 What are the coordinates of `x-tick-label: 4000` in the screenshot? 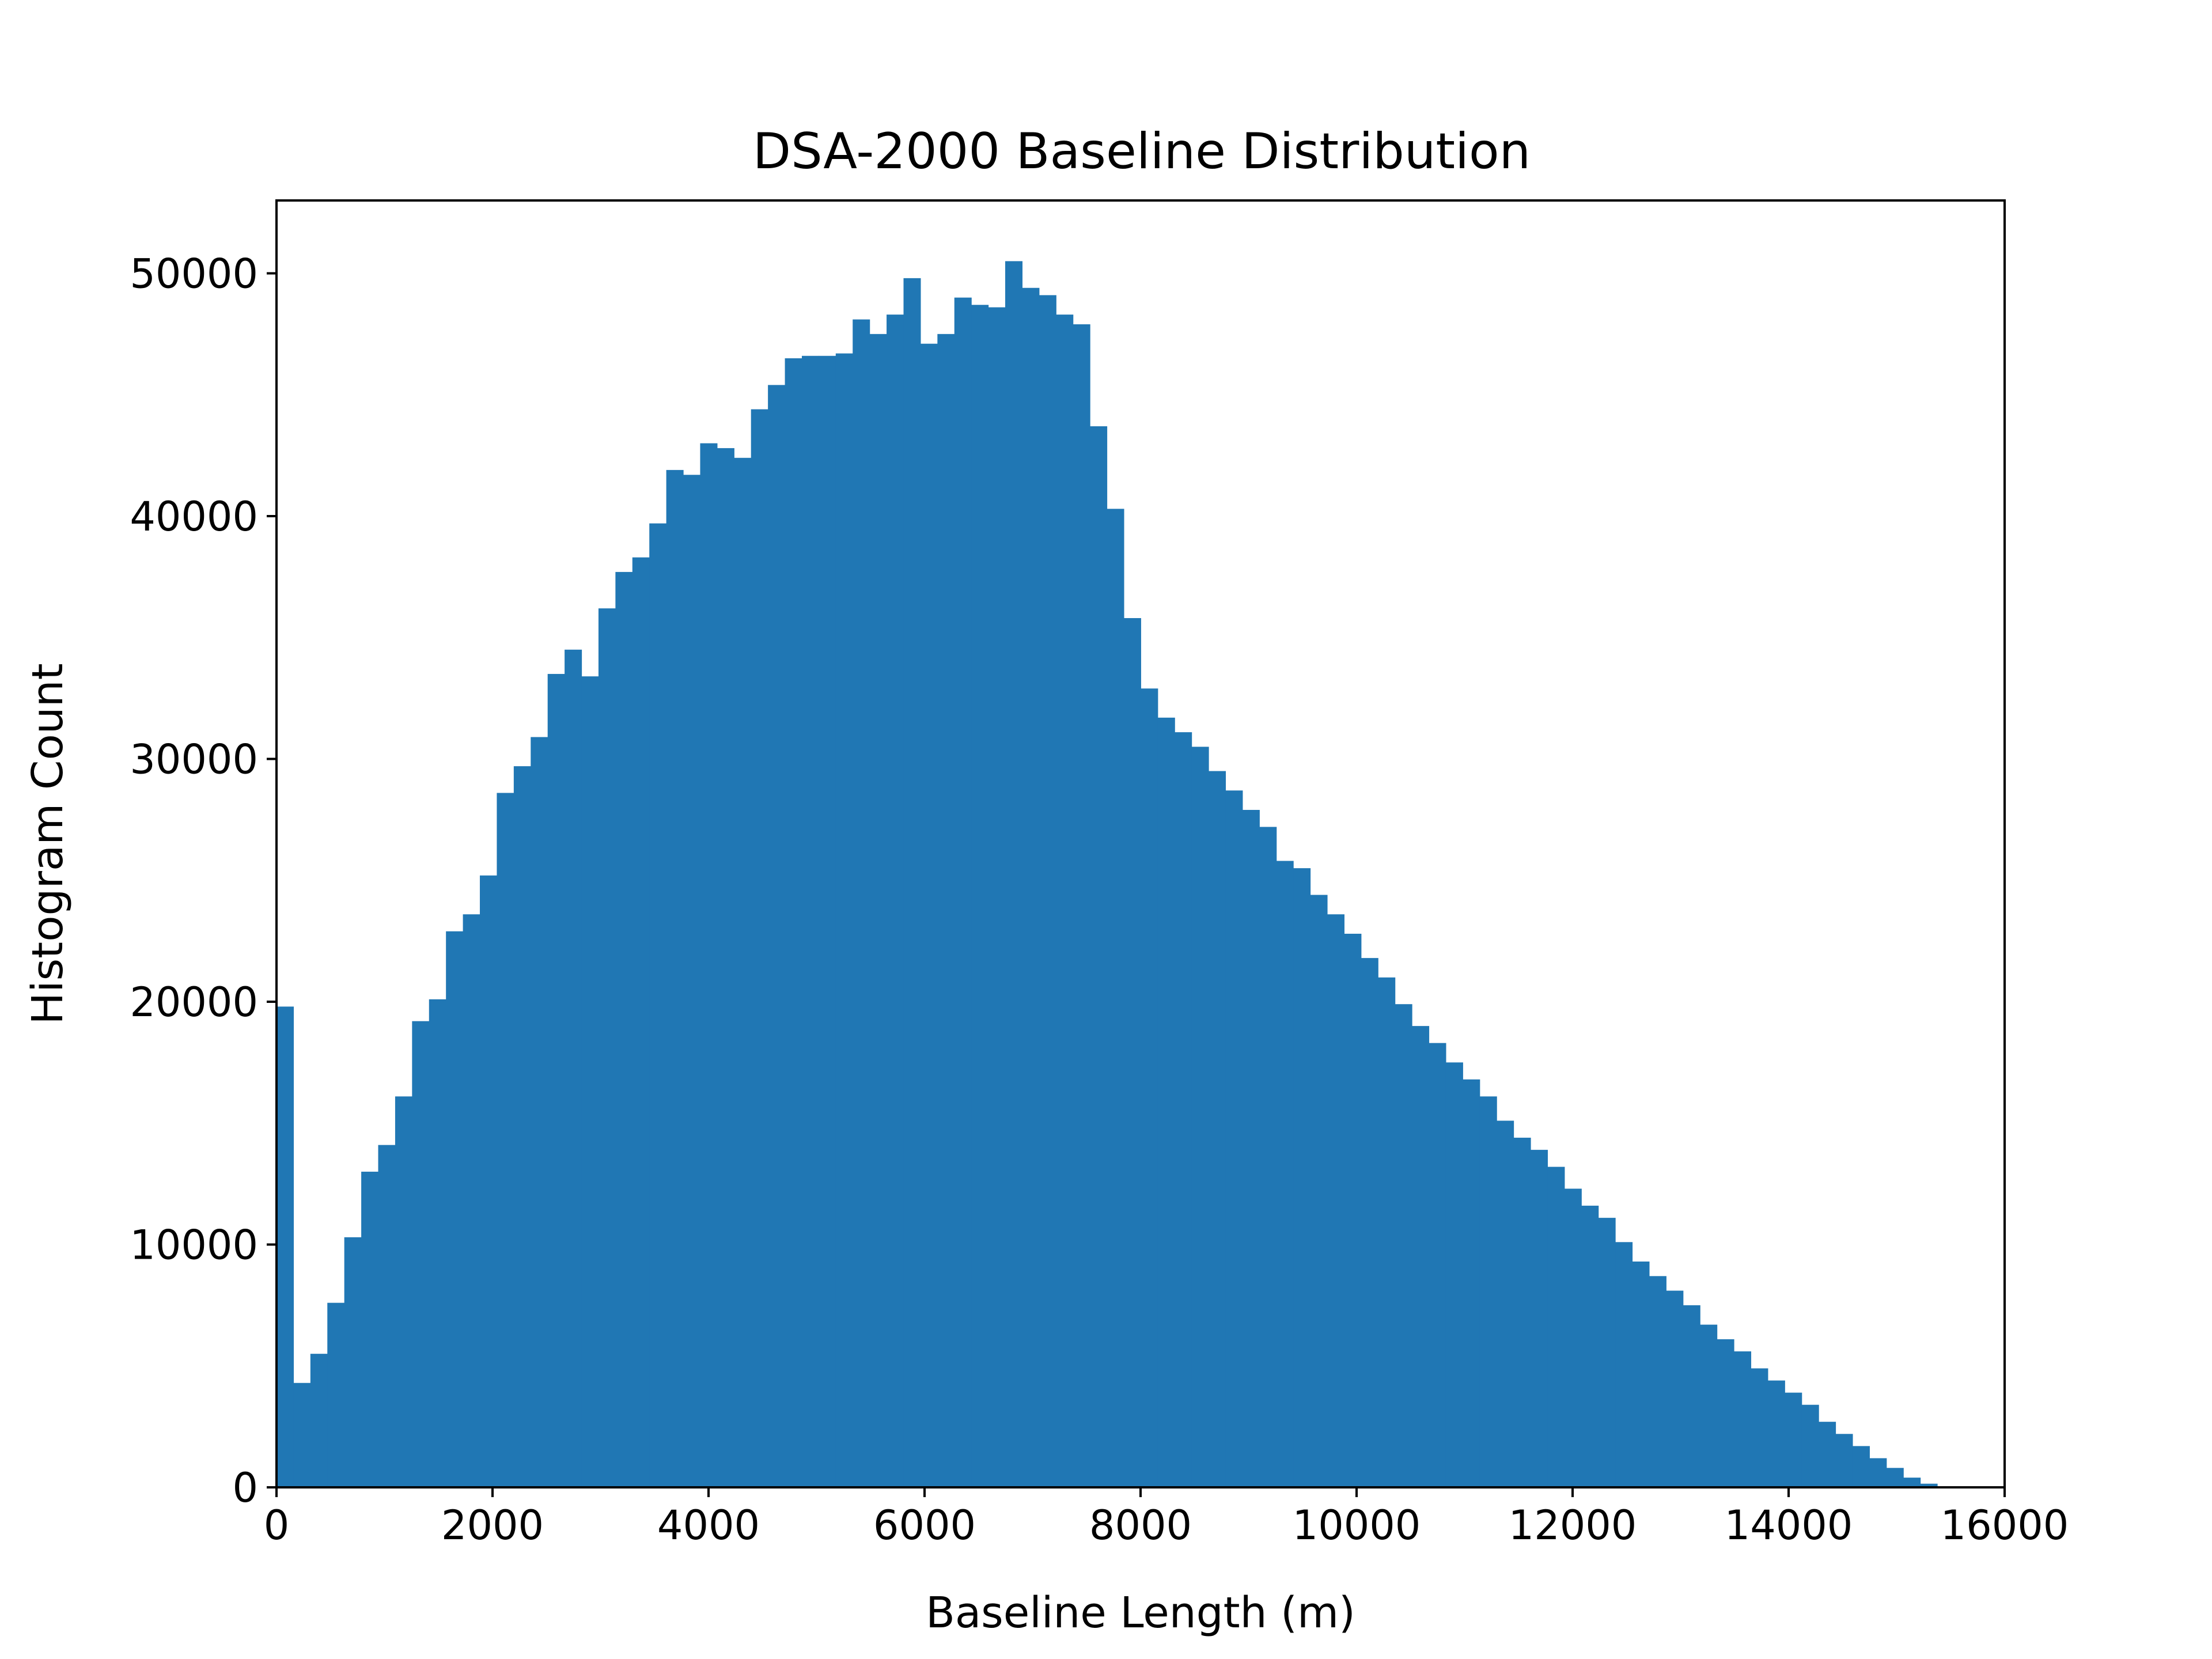 It's located at (708, 1525).